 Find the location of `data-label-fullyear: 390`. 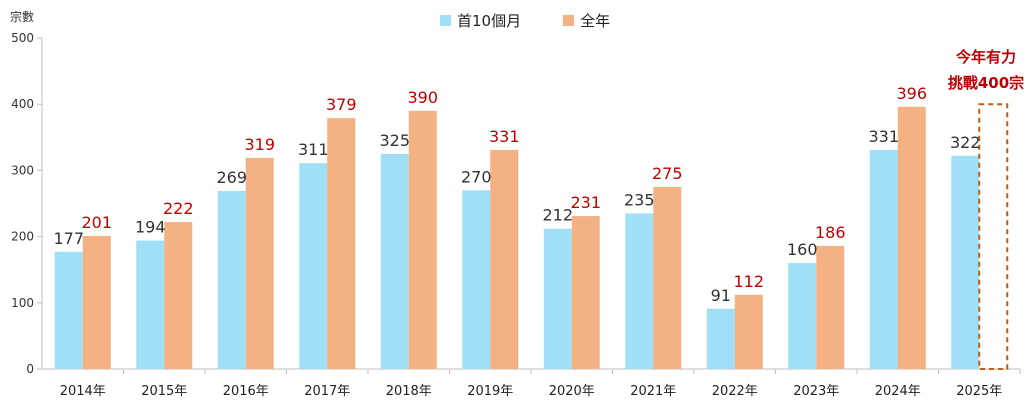

data-label-fullyear: 390 is located at coordinates (422, 97).